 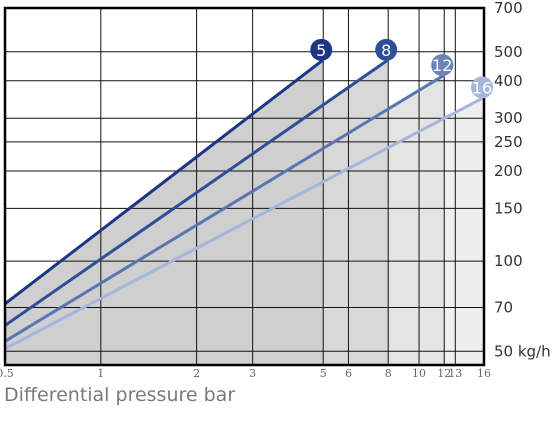 I want to click on y-tick-label: 250, so click(x=508, y=142).